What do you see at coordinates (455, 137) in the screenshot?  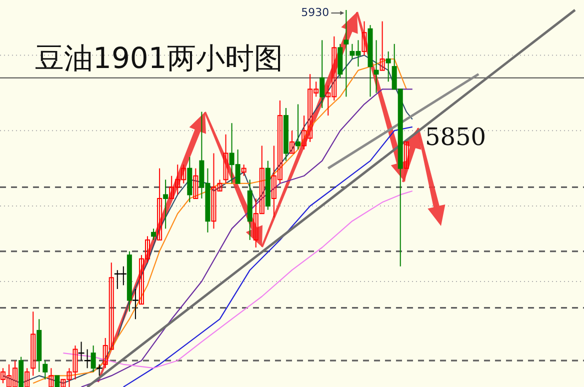 I see `annotation: 5850` at bounding box center [455, 137].